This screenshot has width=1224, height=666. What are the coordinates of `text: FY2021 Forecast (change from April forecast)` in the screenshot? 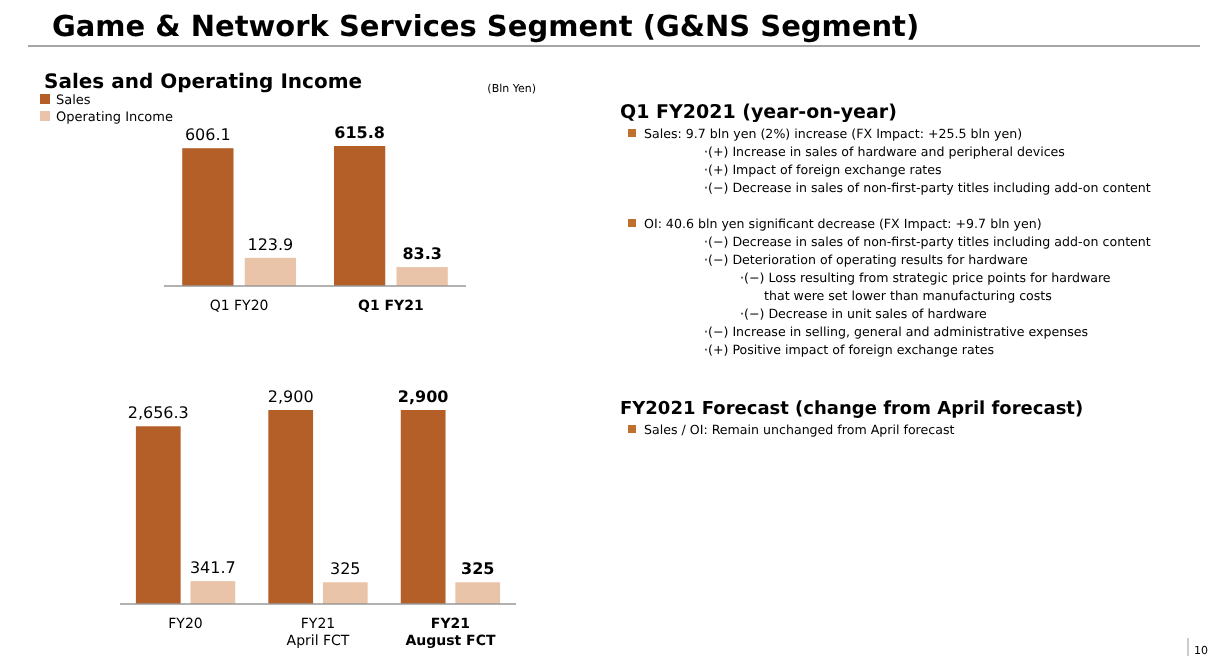 It's located at (852, 410).